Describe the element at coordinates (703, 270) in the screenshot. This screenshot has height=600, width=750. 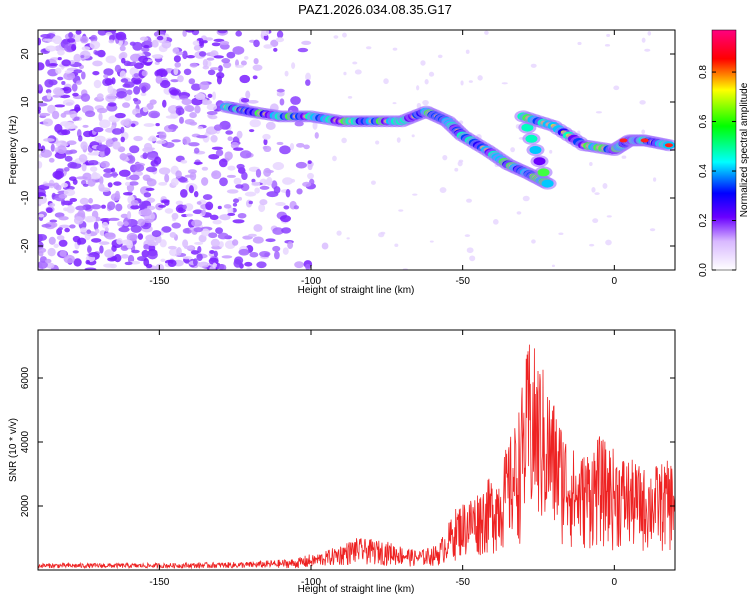
I see `colorbar-tick-label: 0.0` at that location.